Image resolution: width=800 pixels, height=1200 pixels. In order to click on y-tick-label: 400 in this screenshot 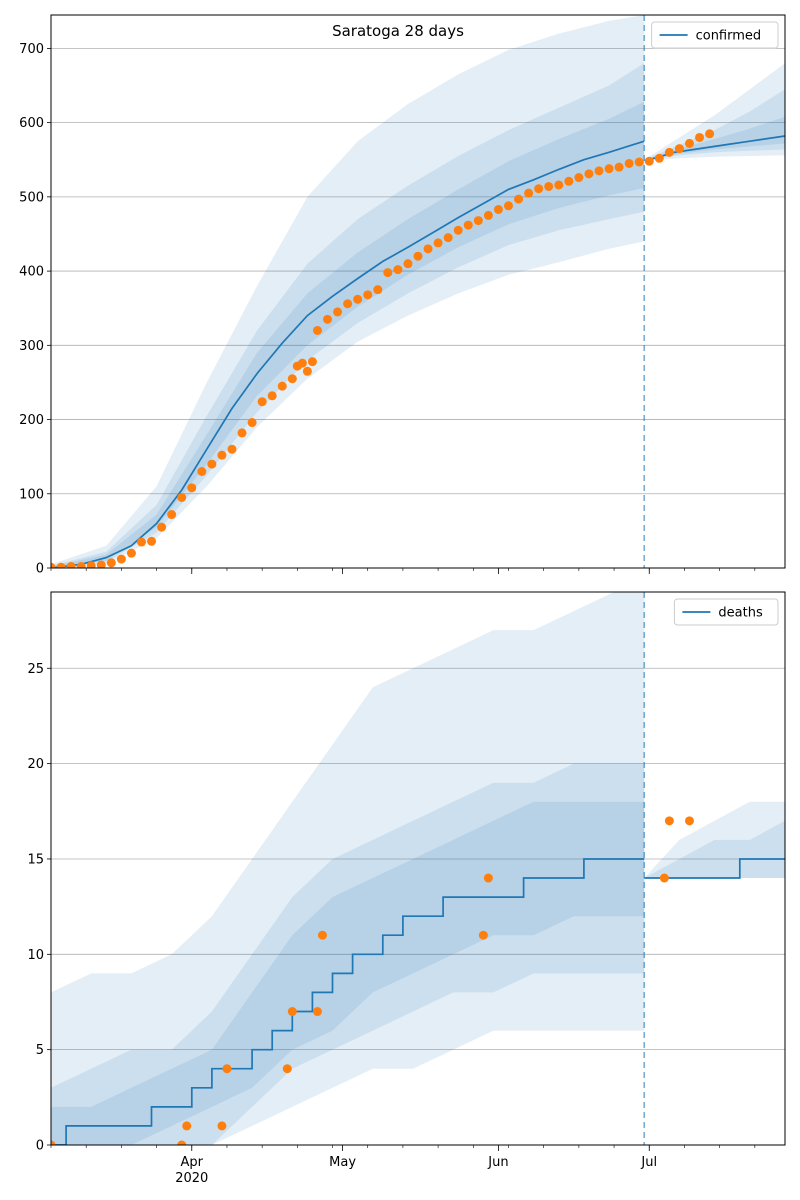, I will do `click(31, 272)`.